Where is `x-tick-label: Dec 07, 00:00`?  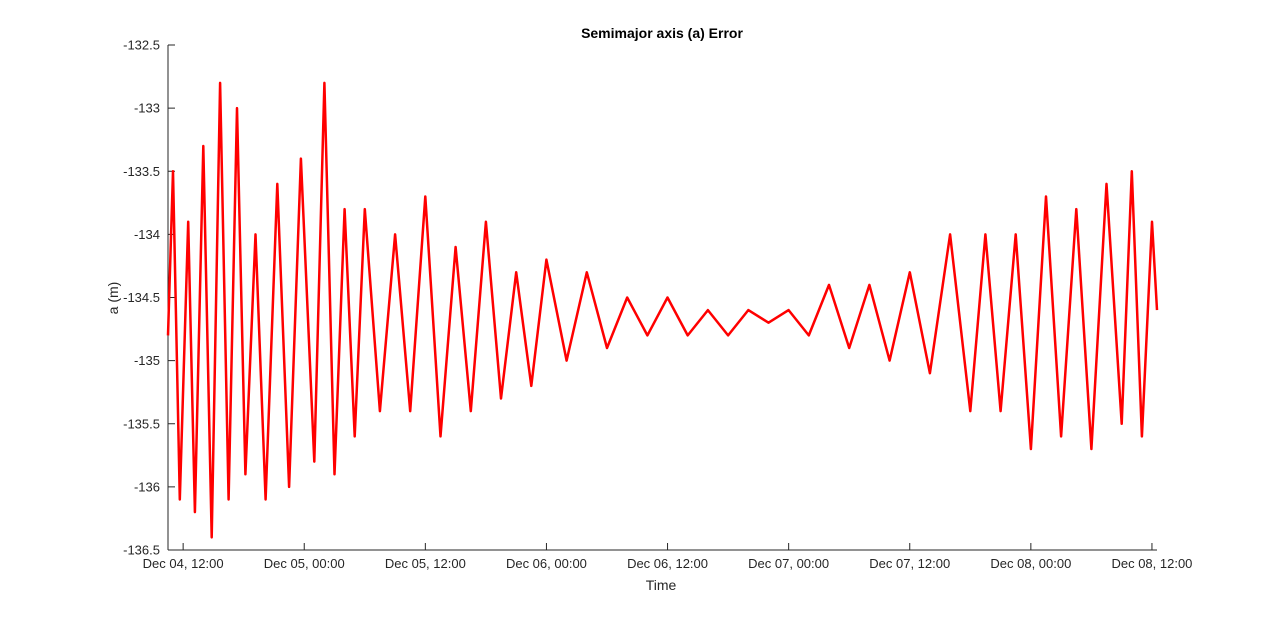
x-tick-label: Dec 07, 00:00 is located at coordinates (788, 563).